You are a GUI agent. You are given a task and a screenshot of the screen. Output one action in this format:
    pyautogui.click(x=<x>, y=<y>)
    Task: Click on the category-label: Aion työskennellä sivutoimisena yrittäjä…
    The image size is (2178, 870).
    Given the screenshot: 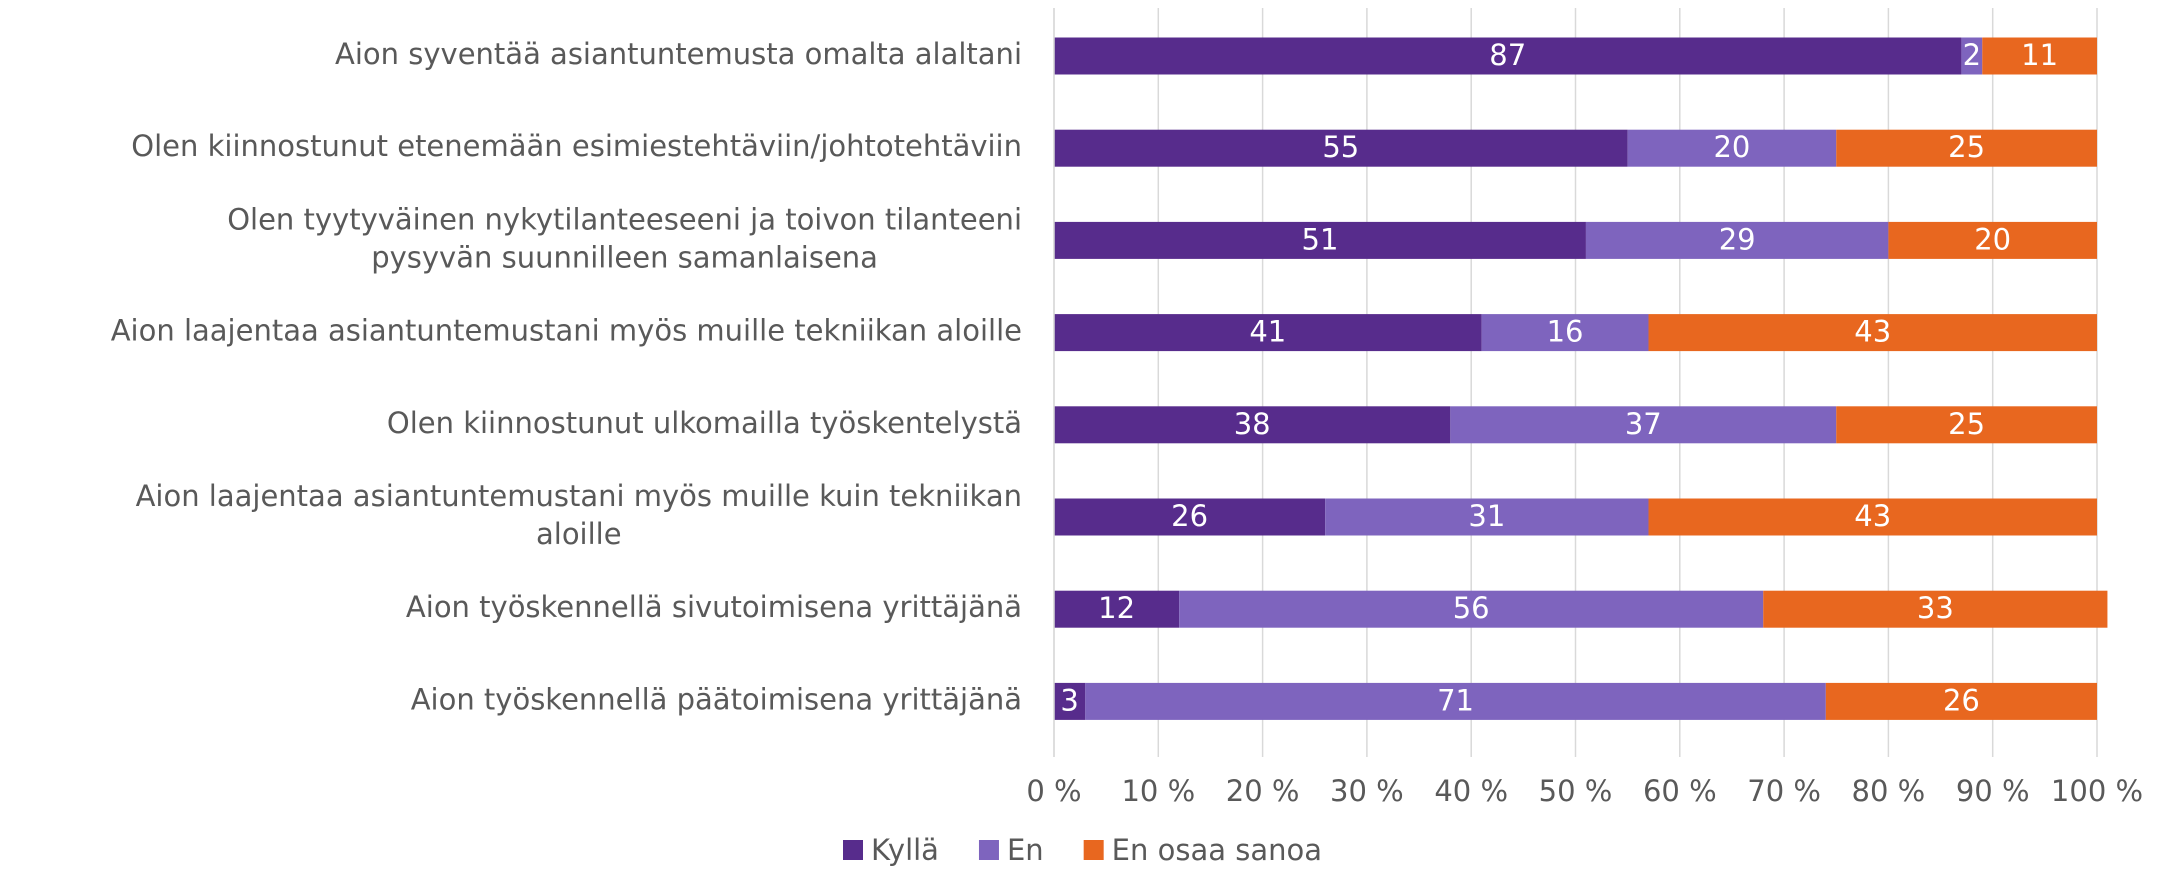 What is the action you would take?
    pyautogui.click(x=714, y=607)
    